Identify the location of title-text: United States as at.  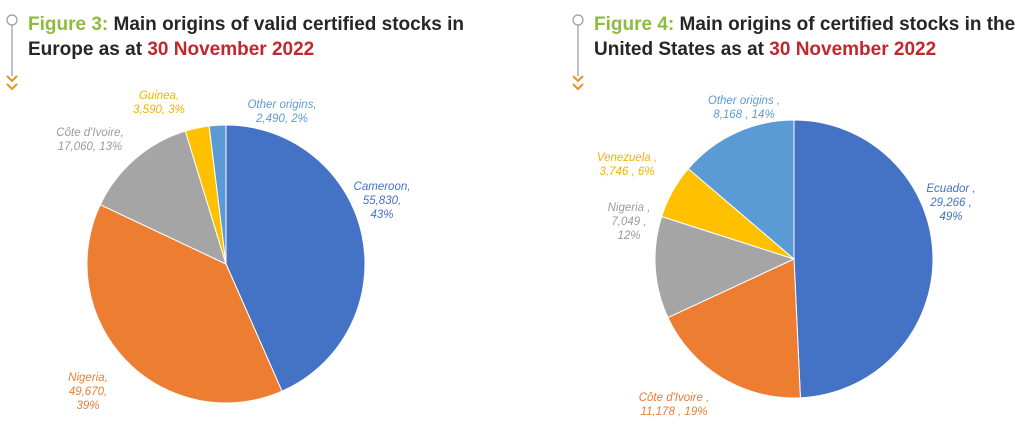
(682, 49).